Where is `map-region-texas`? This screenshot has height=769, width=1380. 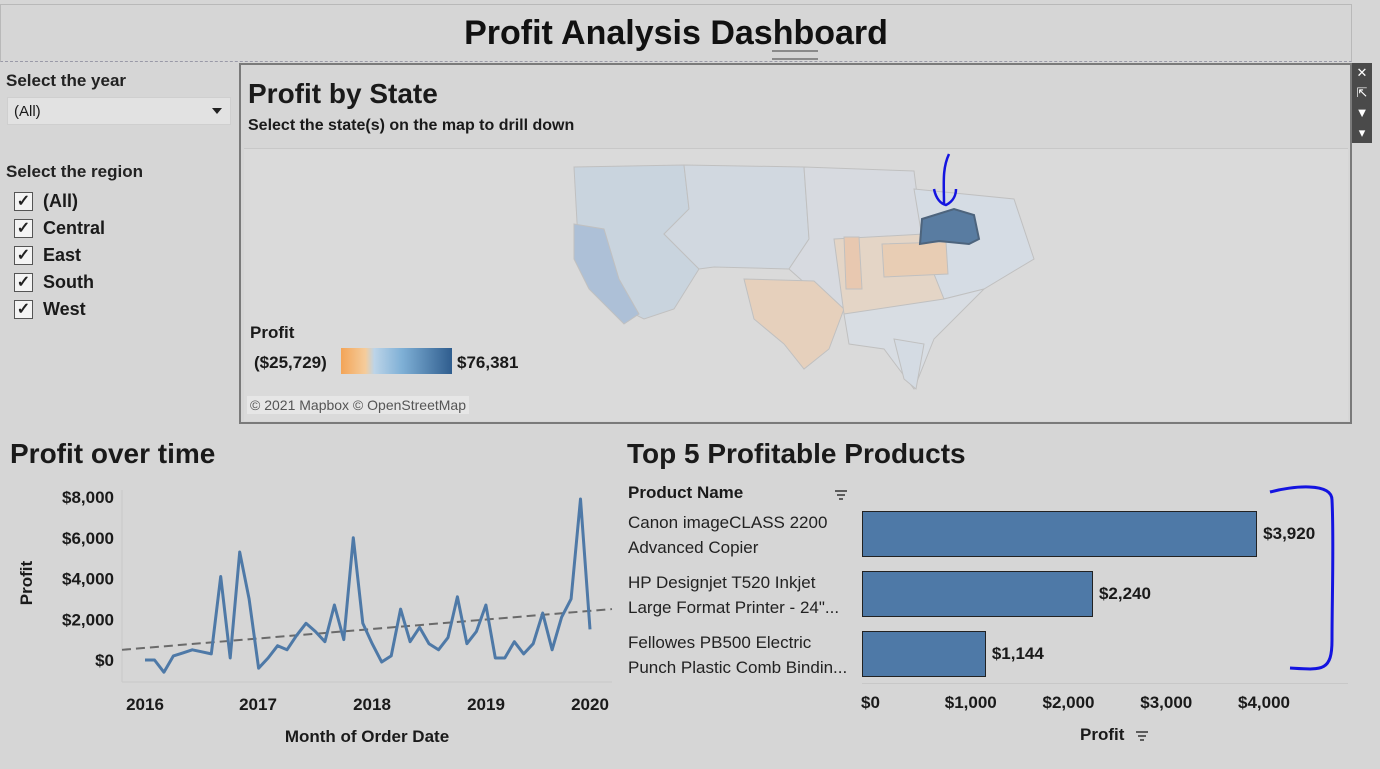
map-region-texas is located at coordinates (794, 324).